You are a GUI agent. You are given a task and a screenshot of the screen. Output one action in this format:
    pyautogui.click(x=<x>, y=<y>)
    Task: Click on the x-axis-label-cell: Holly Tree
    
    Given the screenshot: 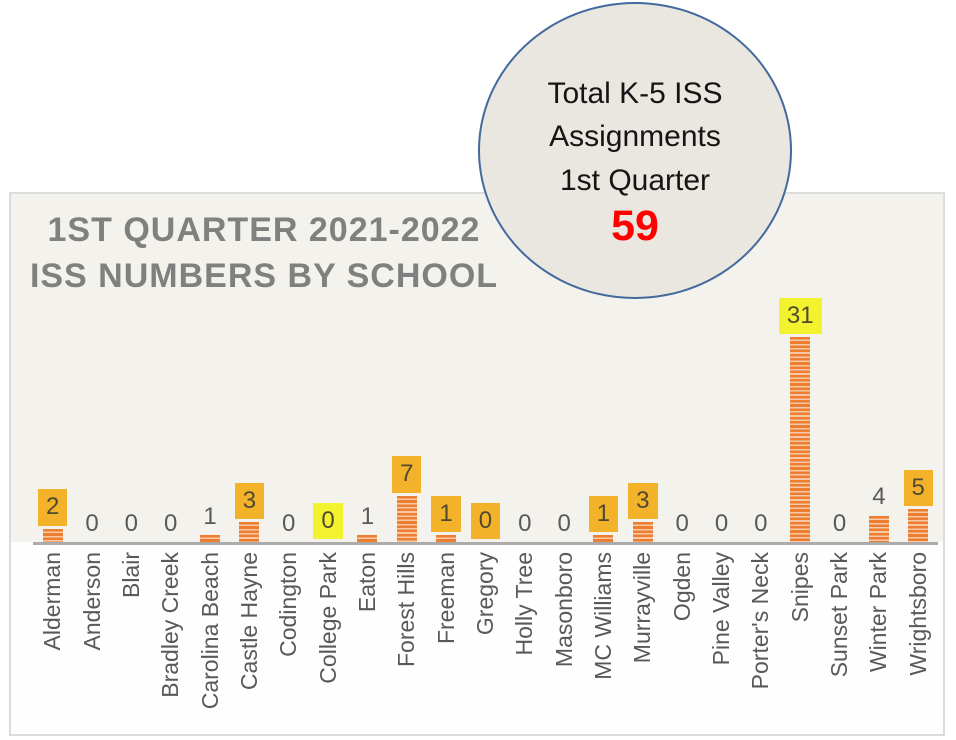 What is the action you would take?
    pyautogui.click(x=524, y=642)
    